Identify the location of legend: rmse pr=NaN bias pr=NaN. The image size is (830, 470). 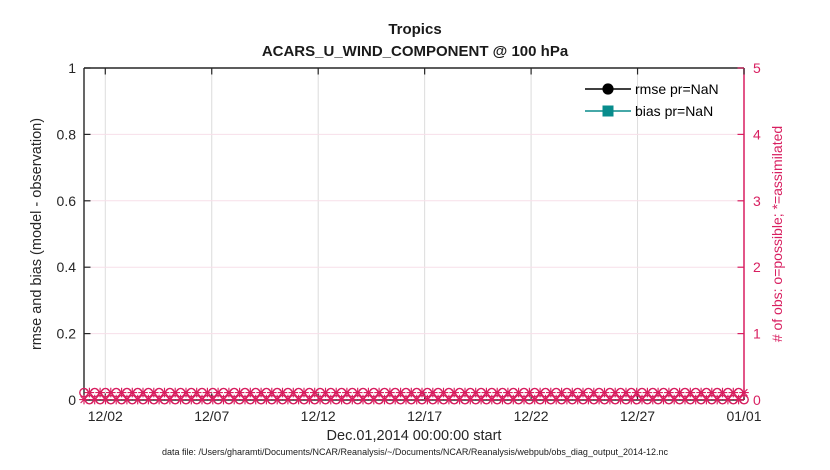
(651, 100).